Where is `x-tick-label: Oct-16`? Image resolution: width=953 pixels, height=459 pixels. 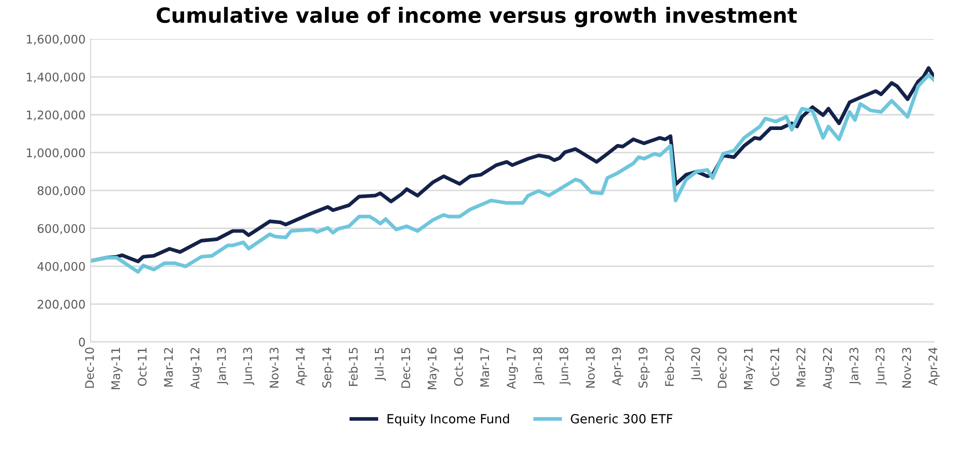
x-tick-label: Oct-16 is located at coordinates (459, 367).